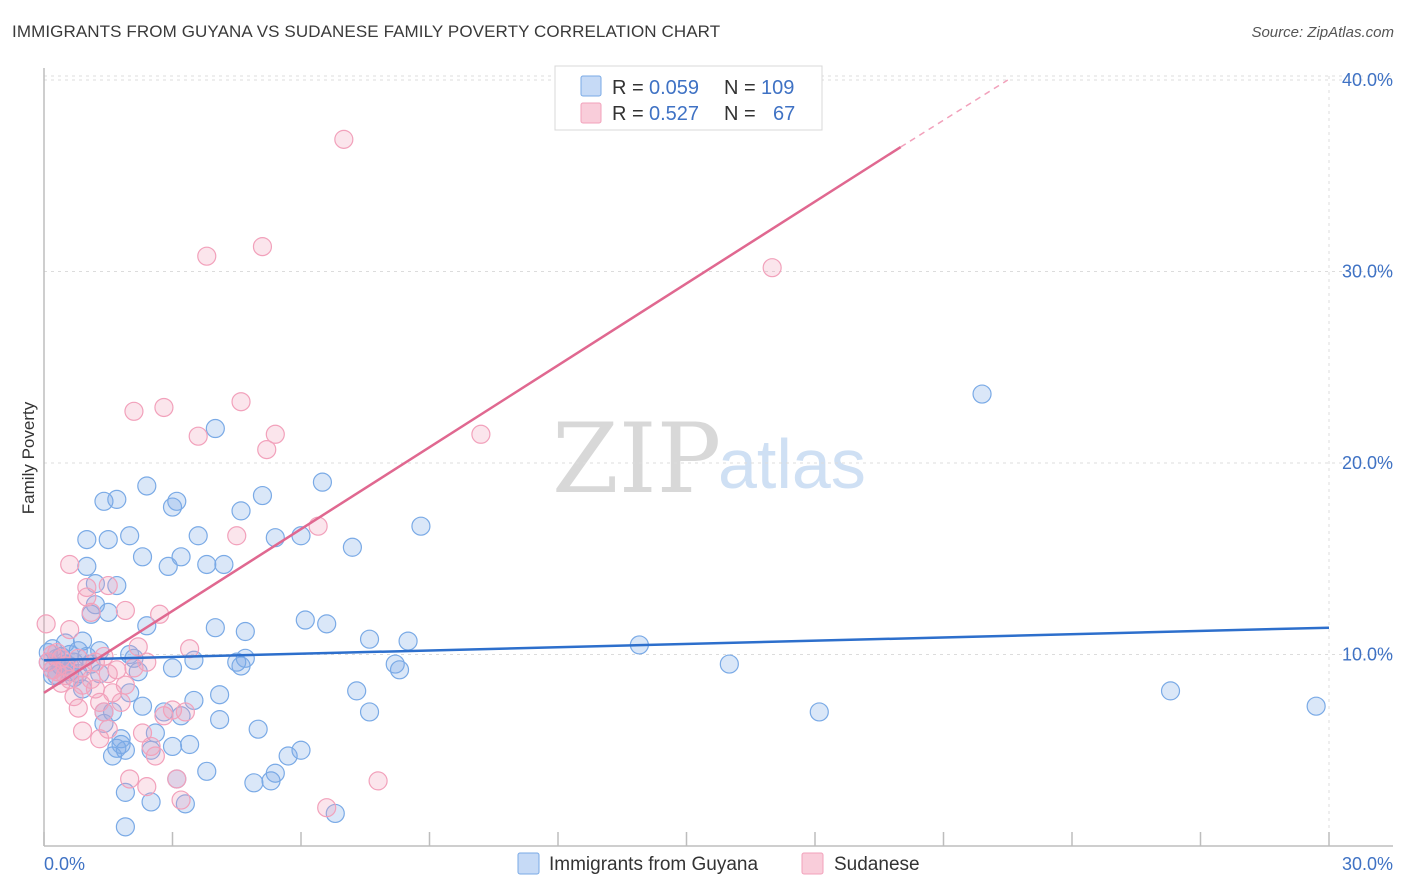 This screenshot has height=892, width=1406. I want to click on trend-line, so click(686, 644).